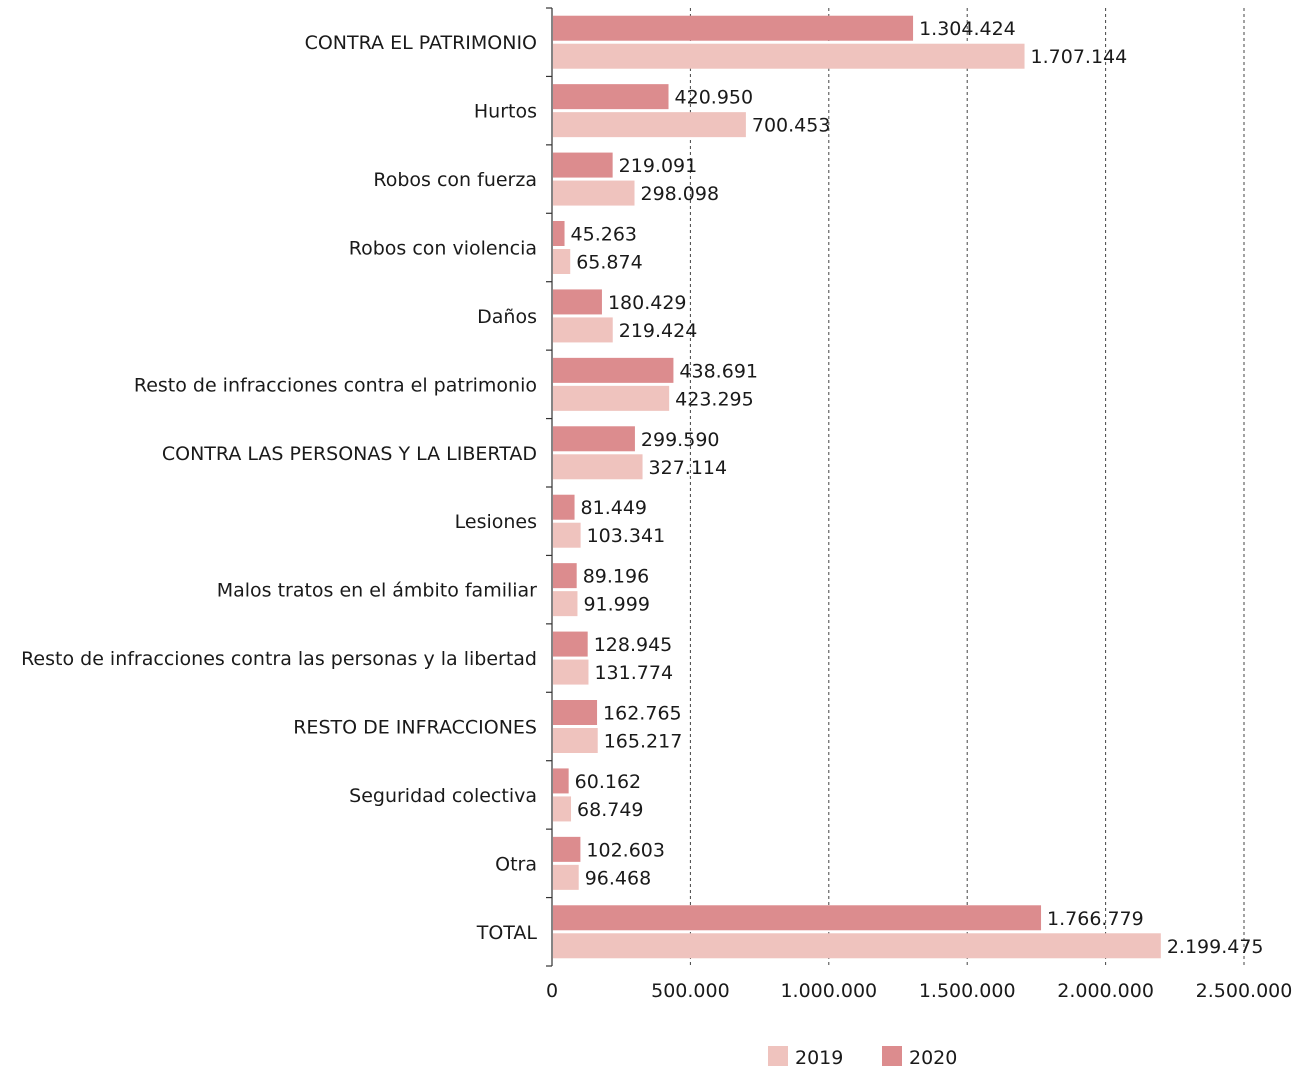 The image size is (1306, 1067). What do you see at coordinates (828, 991) in the screenshot?
I see `x-tick-label-2: 1.000.000` at bounding box center [828, 991].